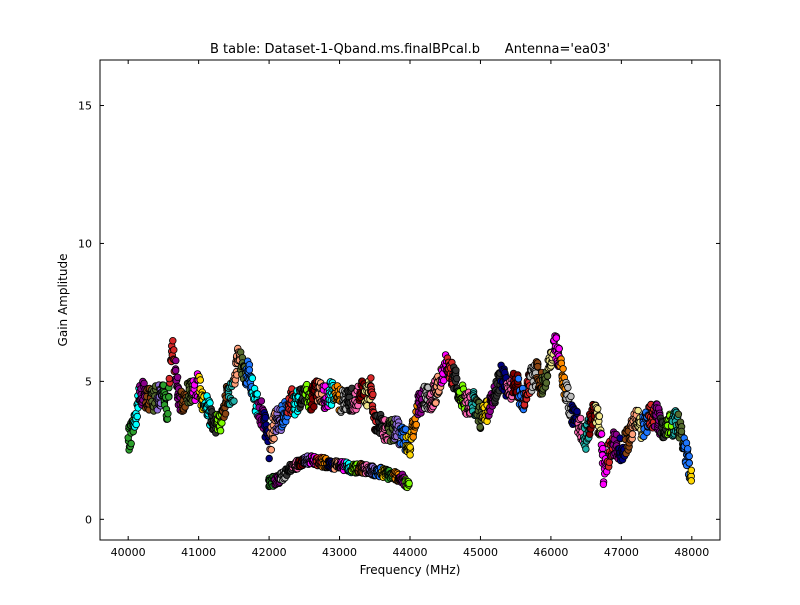  I want to click on x-tick-label: 45000, so click(480, 552).